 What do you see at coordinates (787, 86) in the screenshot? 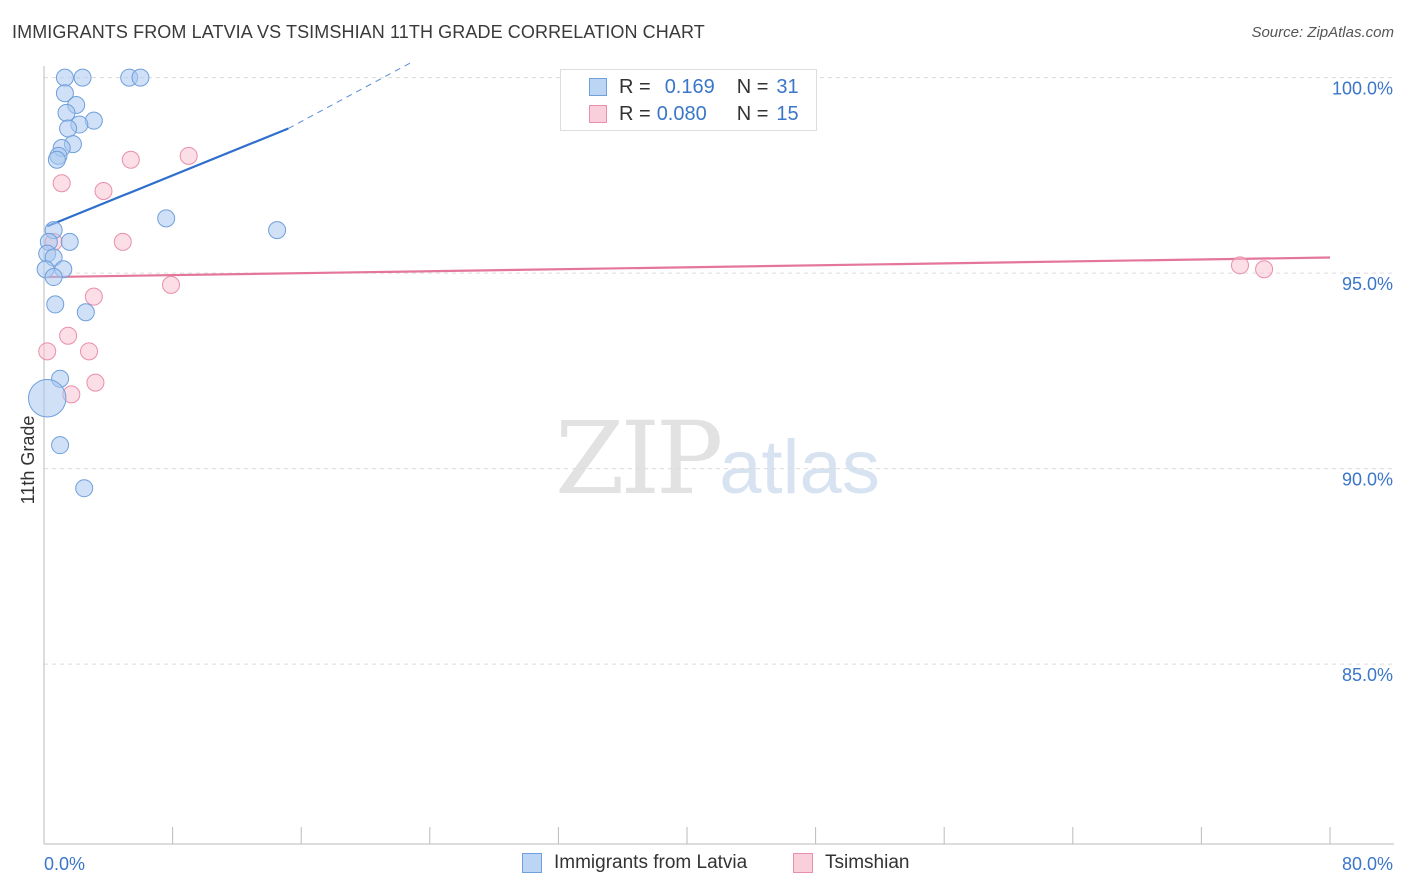
I see `legend-n-value: 31` at bounding box center [787, 86].